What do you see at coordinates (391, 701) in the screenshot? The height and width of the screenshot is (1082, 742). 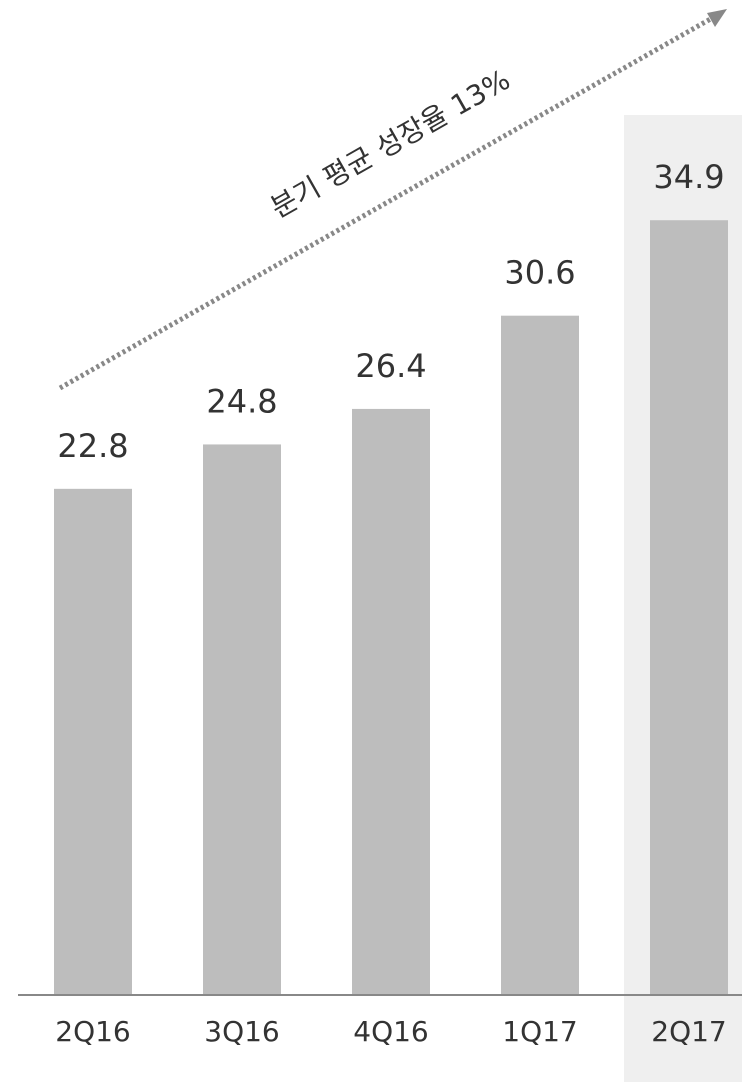 I see `bar-4Q16` at bounding box center [391, 701].